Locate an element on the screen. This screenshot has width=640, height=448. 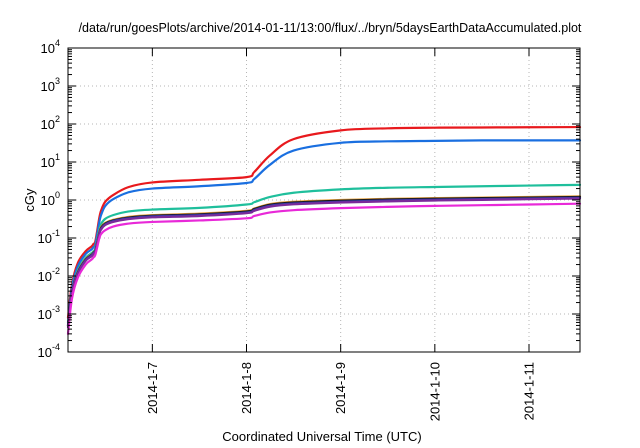
y-tick-label: 10⁻² is located at coordinates (49, 275).